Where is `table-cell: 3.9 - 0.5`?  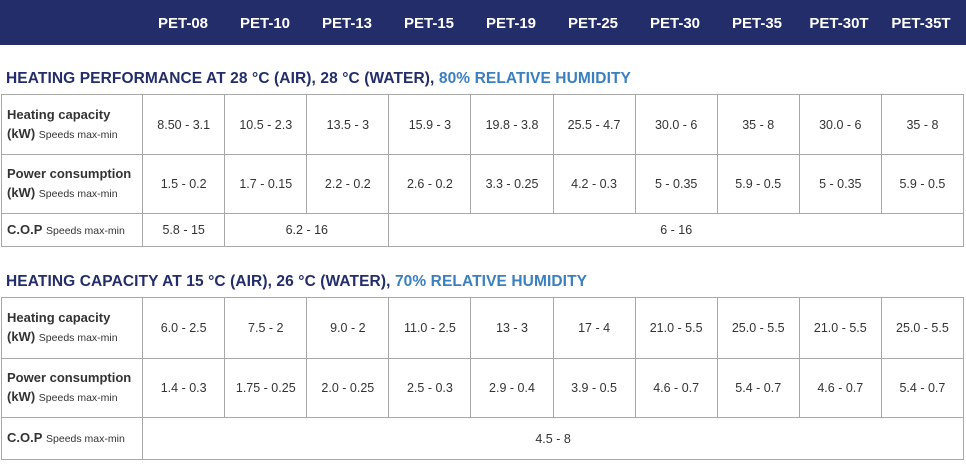
table-cell: 3.9 - 0.5 is located at coordinates (594, 388).